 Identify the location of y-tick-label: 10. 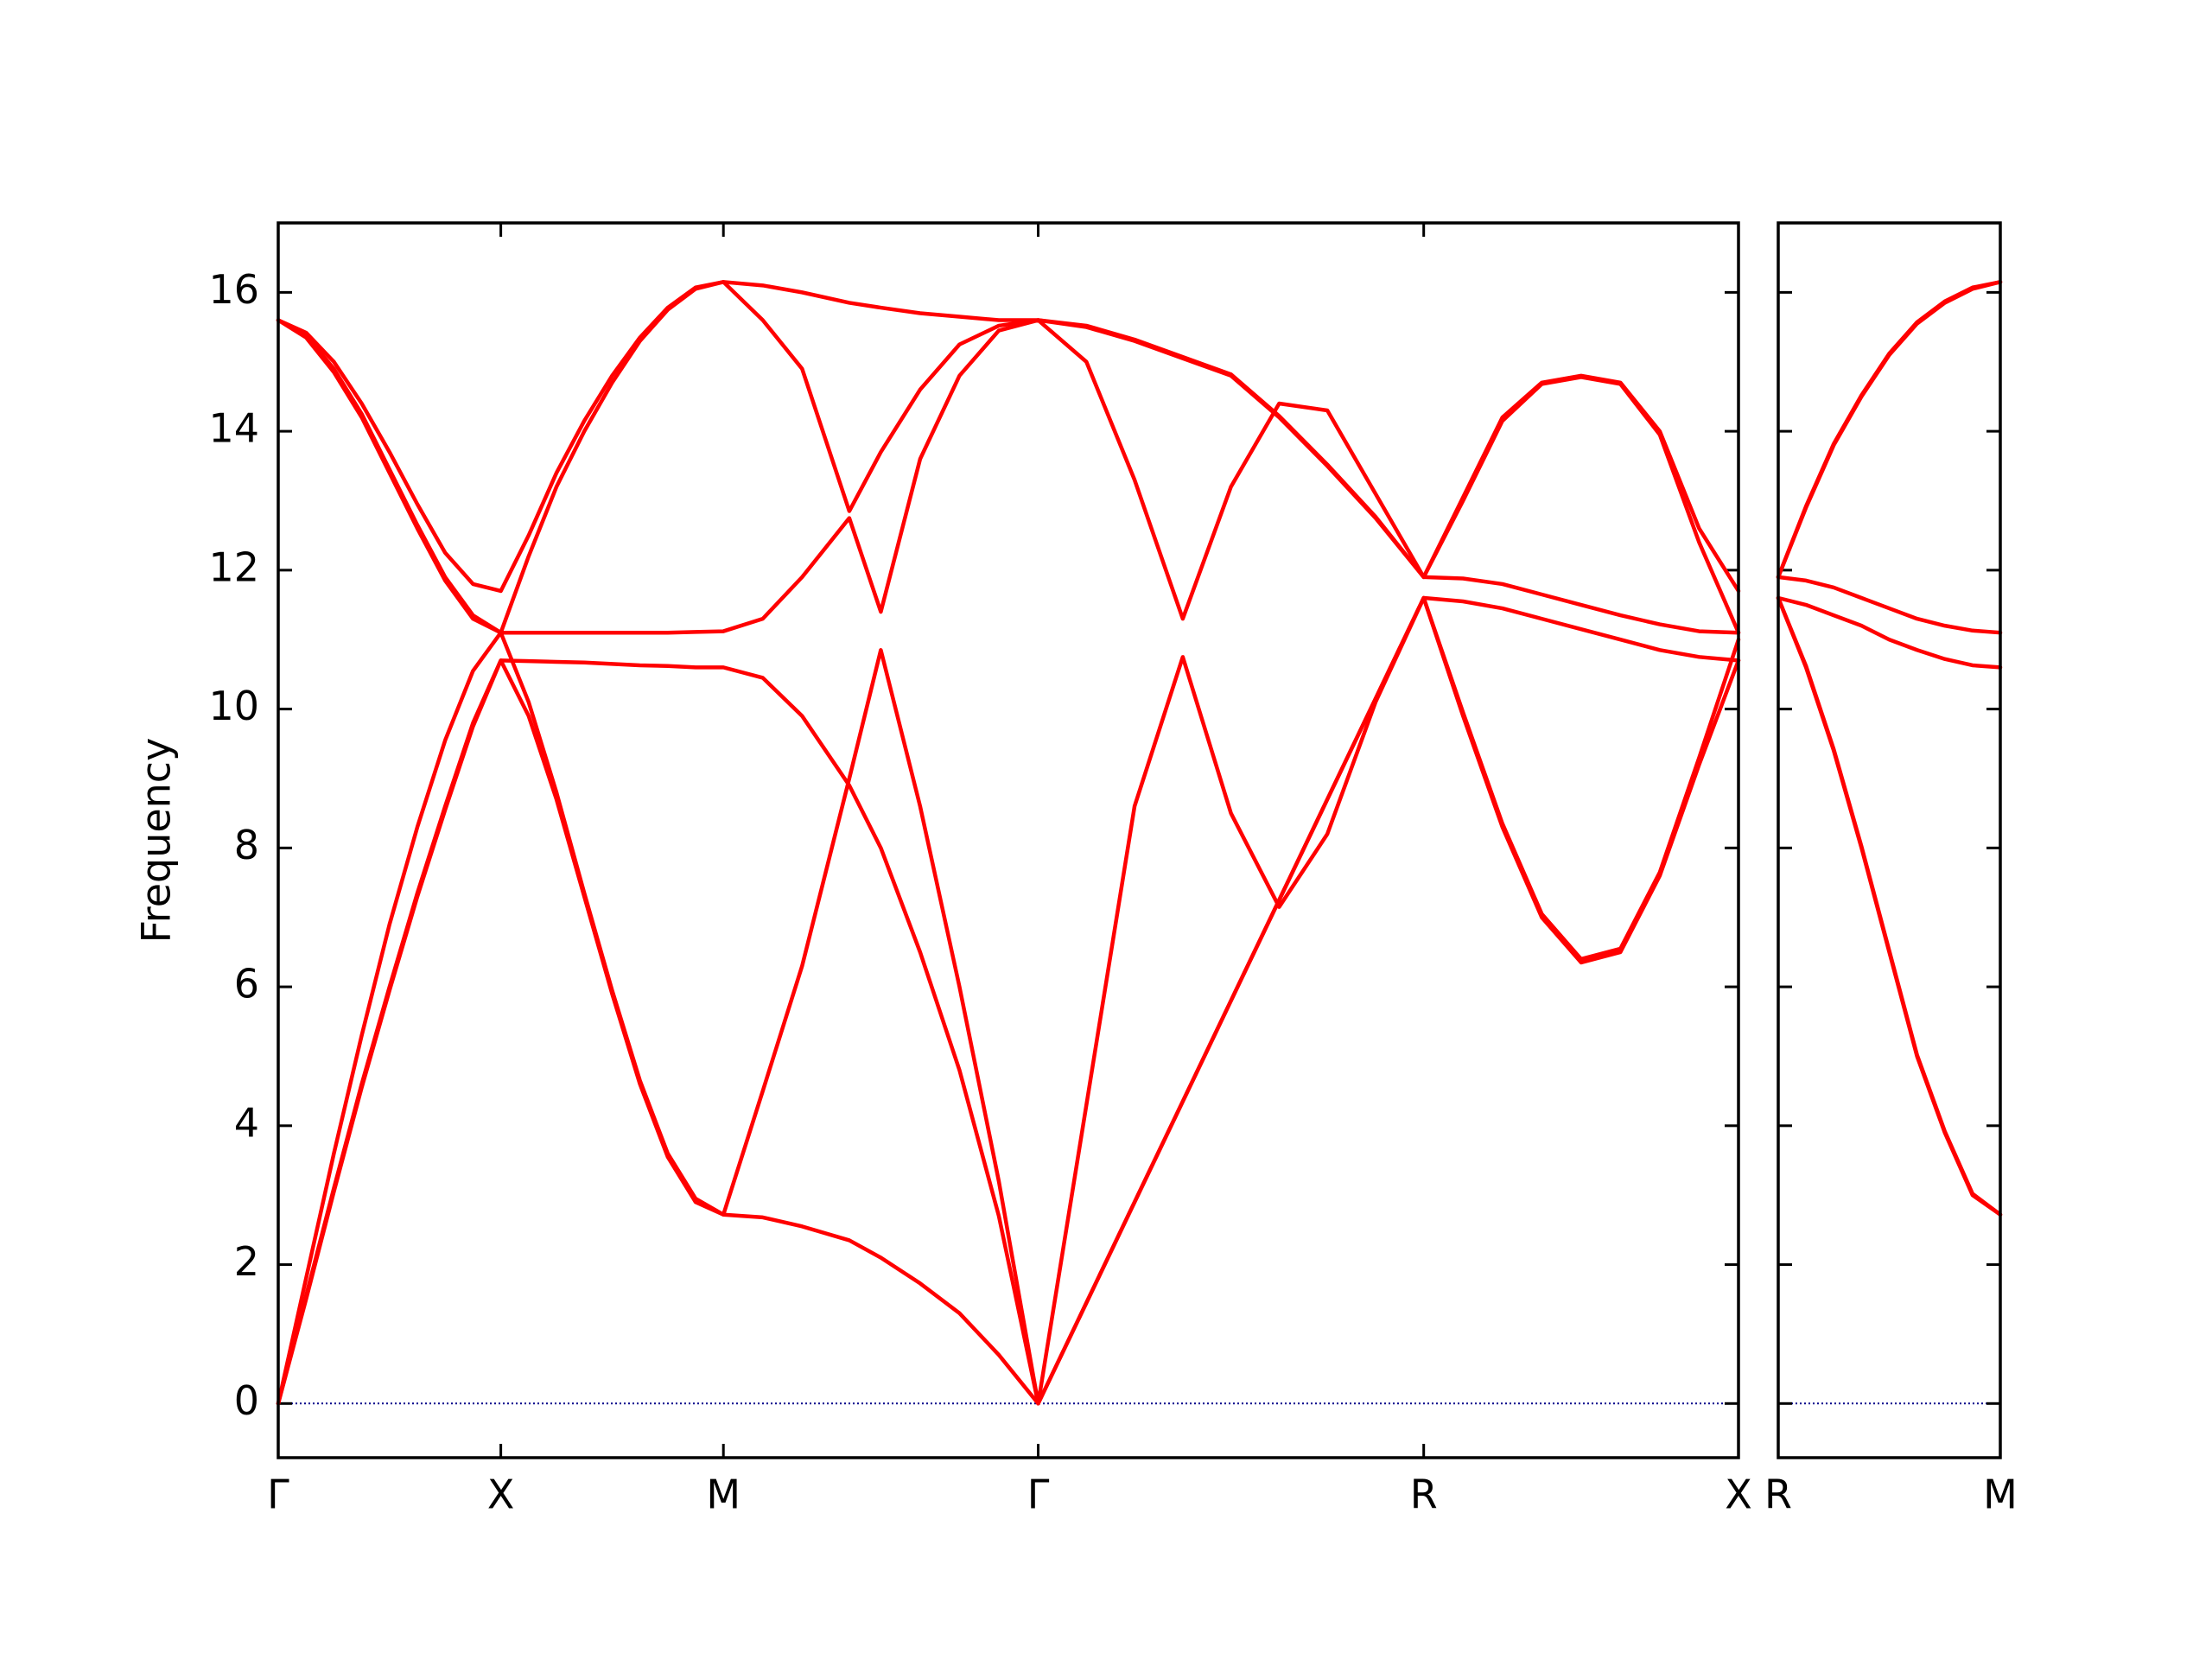
(233, 706).